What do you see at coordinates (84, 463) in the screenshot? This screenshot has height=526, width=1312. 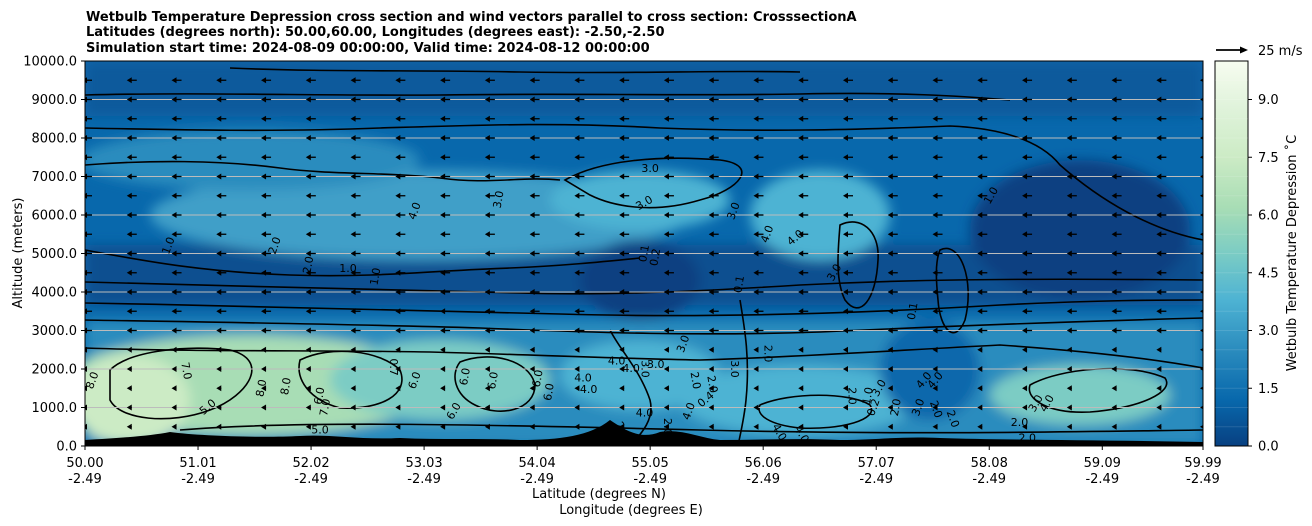 I see `x-tick-label-lat: 50.00` at bounding box center [84, 463].